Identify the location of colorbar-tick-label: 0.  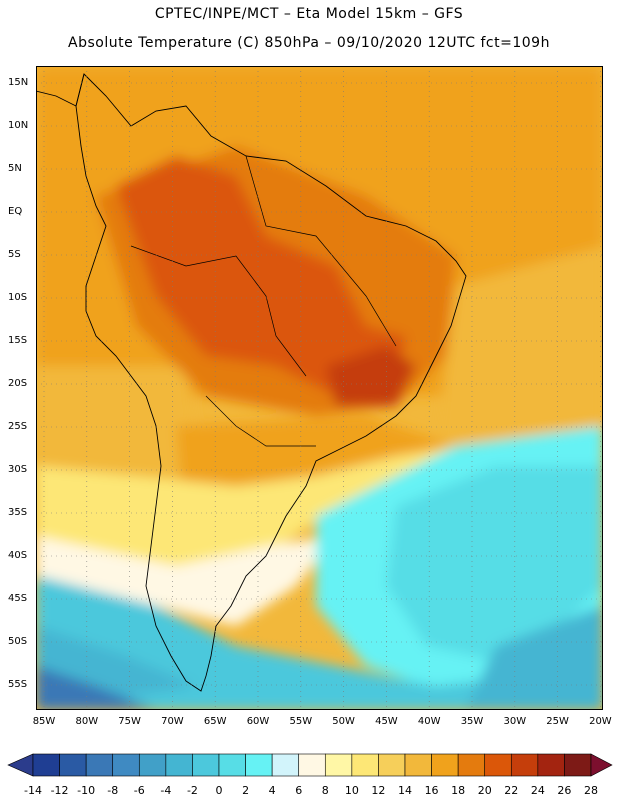
(219, 790).